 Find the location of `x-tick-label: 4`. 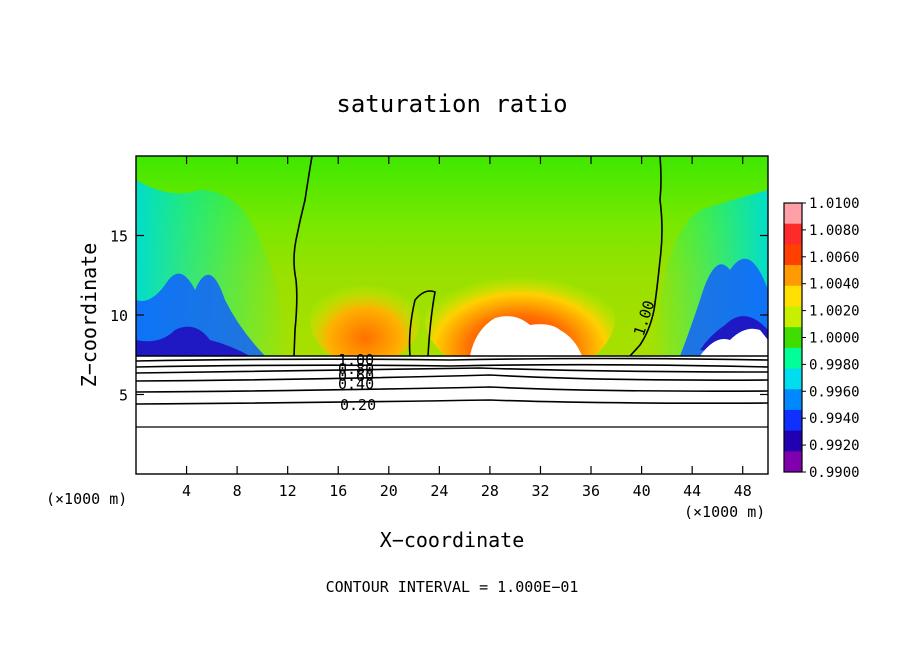

x-tick-label: 4 is located at coordinates (186, 491).